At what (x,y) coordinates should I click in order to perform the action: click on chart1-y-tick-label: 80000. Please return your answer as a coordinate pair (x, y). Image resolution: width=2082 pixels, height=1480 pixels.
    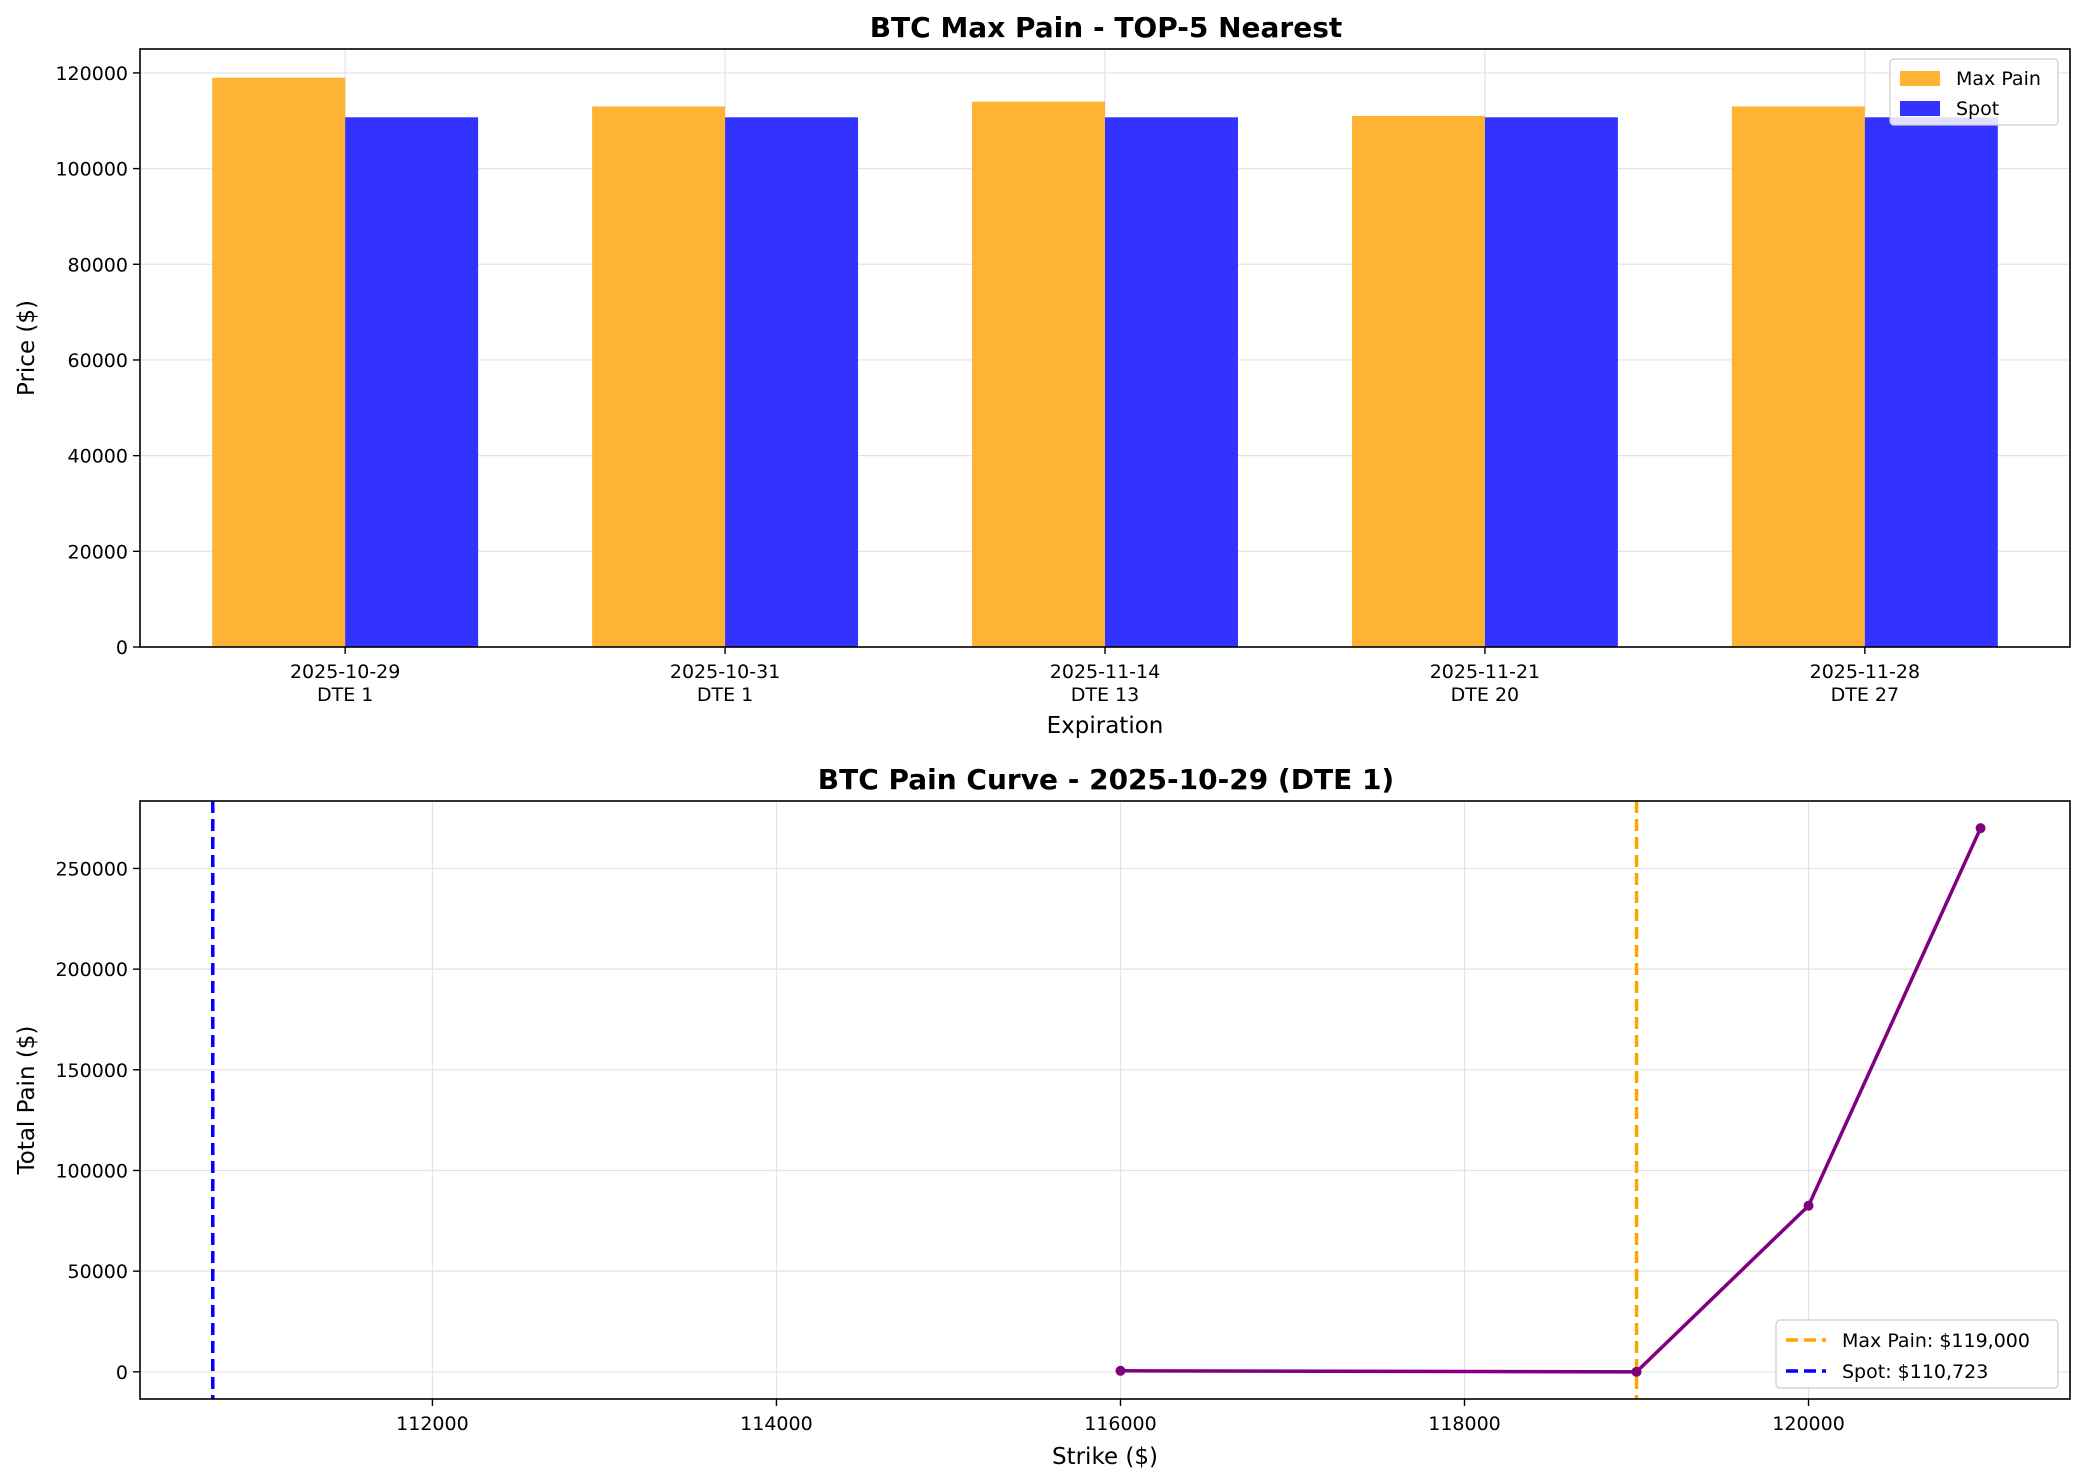
    Looking at the image, I should click on (98, 265).